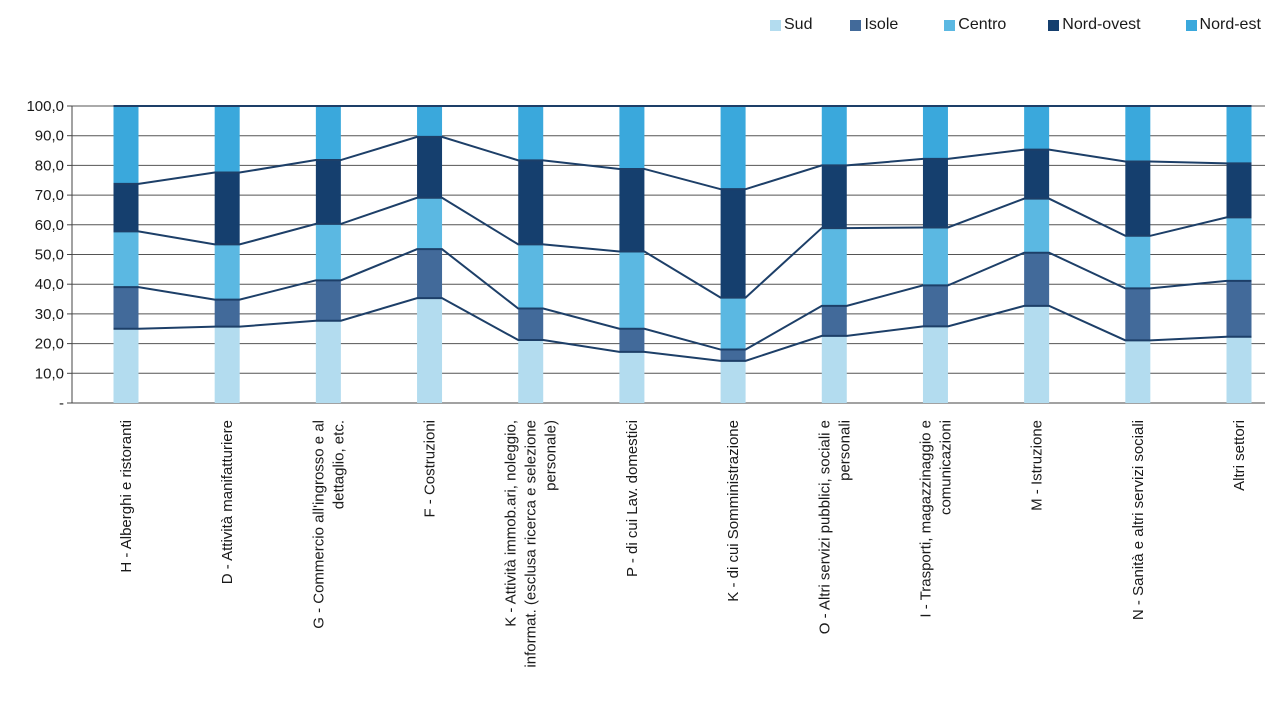 The width and height of the screenshot is (1280, 706). Describe the element at coordinates (1037, 465) in the screenshot. I see `category-label: M - Istruzione` at that location.